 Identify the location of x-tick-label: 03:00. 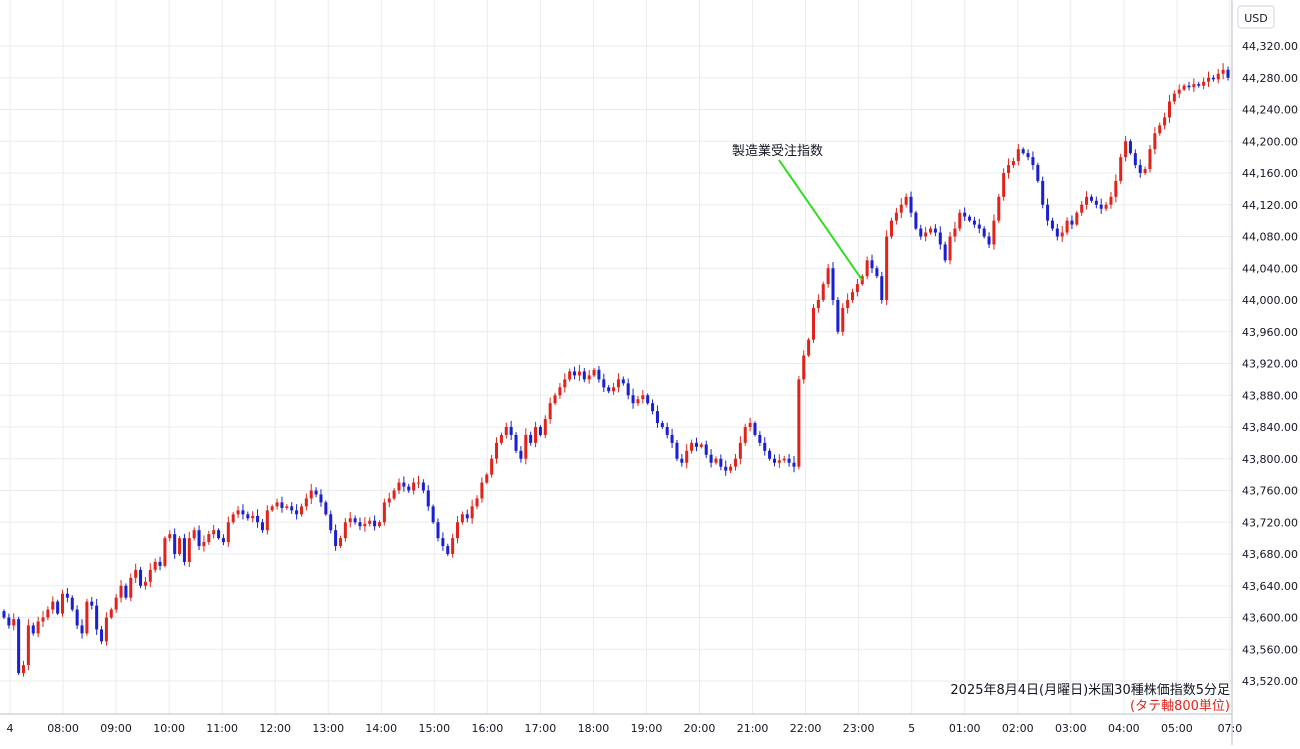
(1071, 728).